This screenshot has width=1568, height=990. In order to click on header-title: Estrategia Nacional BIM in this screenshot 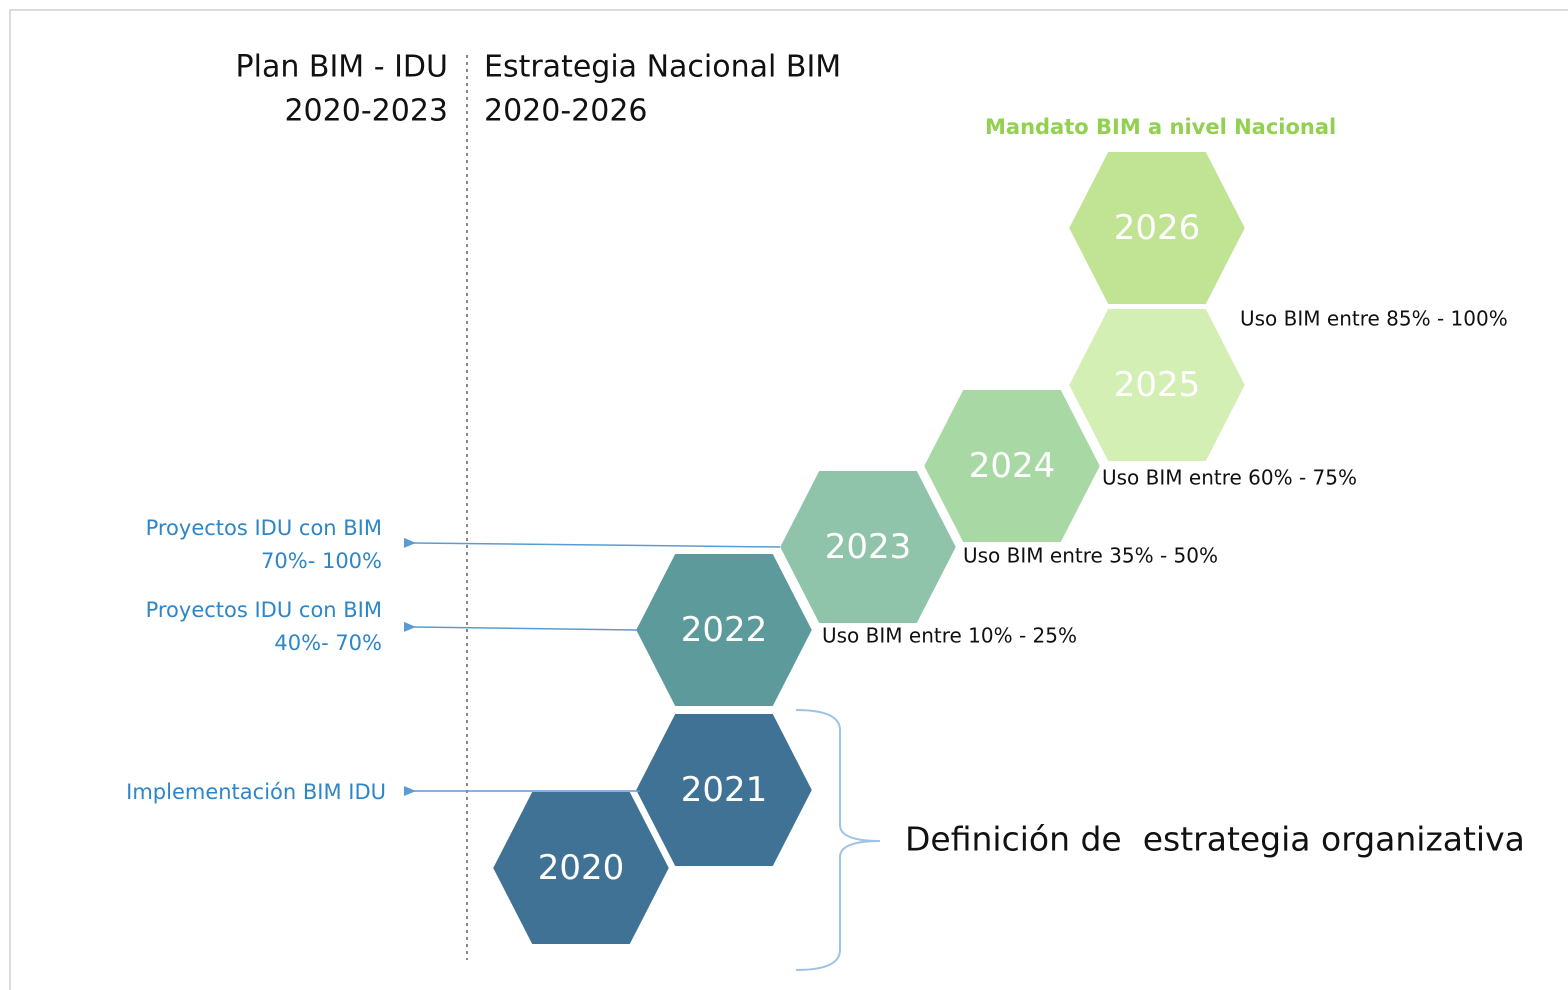, I will do `click(662, 67)`.